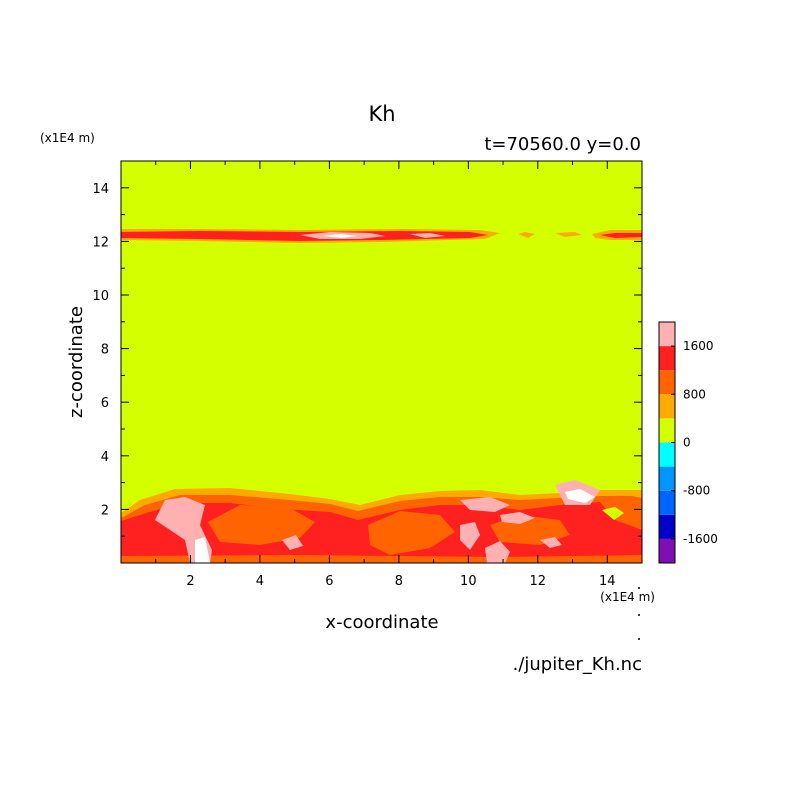 Image resolution: width=804 pixels, height=804 pixels. I want to click on y-tick-label: 6, so click(105, 403).